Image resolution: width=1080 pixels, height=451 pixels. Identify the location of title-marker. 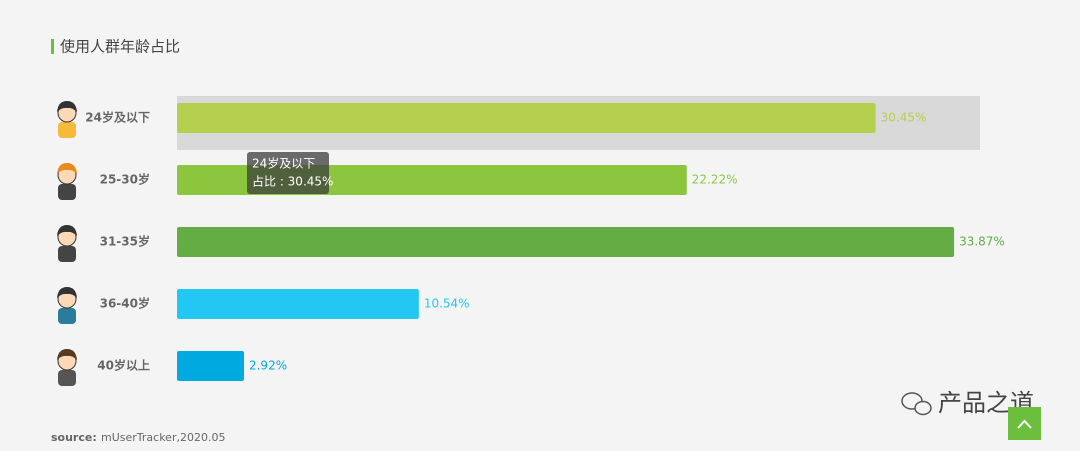
(52, 46).